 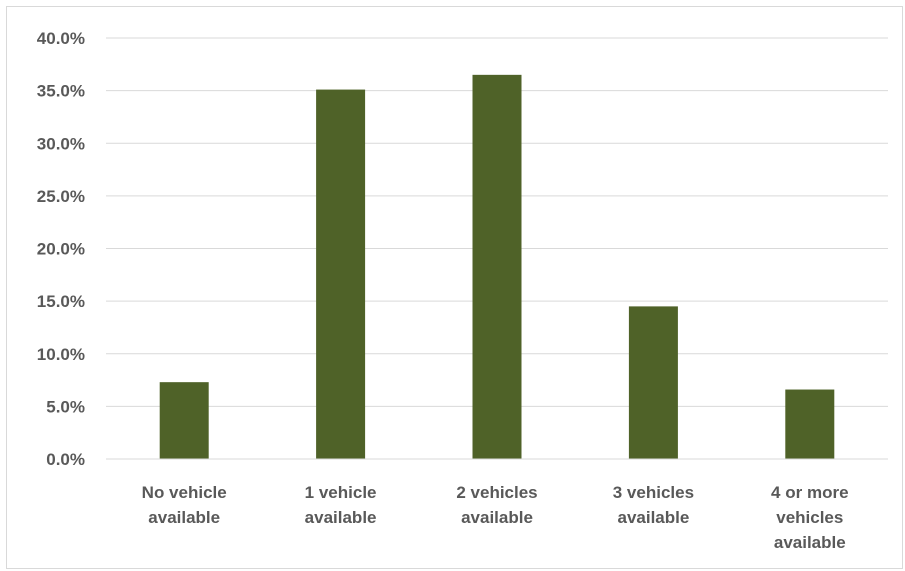 I want to click on y-tick-label: 10.0%, so click(x=61, y=354).